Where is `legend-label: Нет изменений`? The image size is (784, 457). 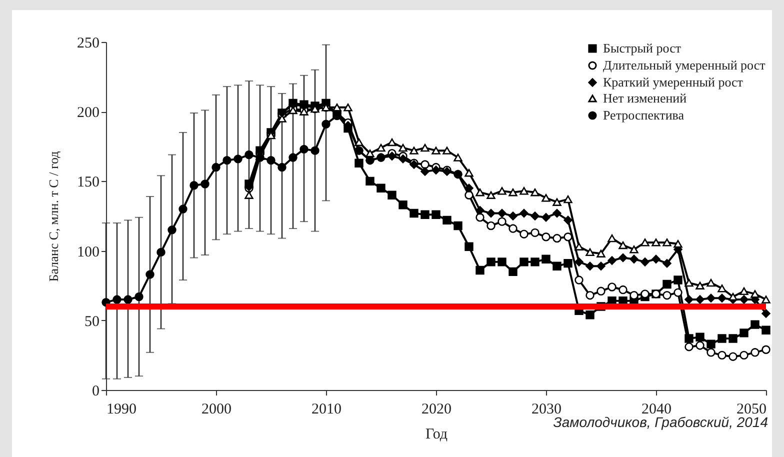 legend-label: Нет изменений is located at coordinates (645, 98).